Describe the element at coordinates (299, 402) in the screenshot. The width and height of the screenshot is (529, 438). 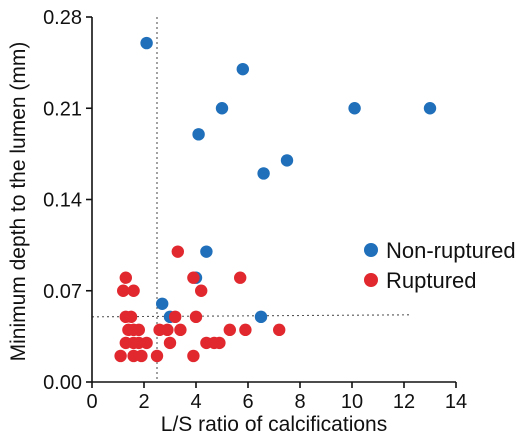
I see `x-tick-label: 8` at that location.